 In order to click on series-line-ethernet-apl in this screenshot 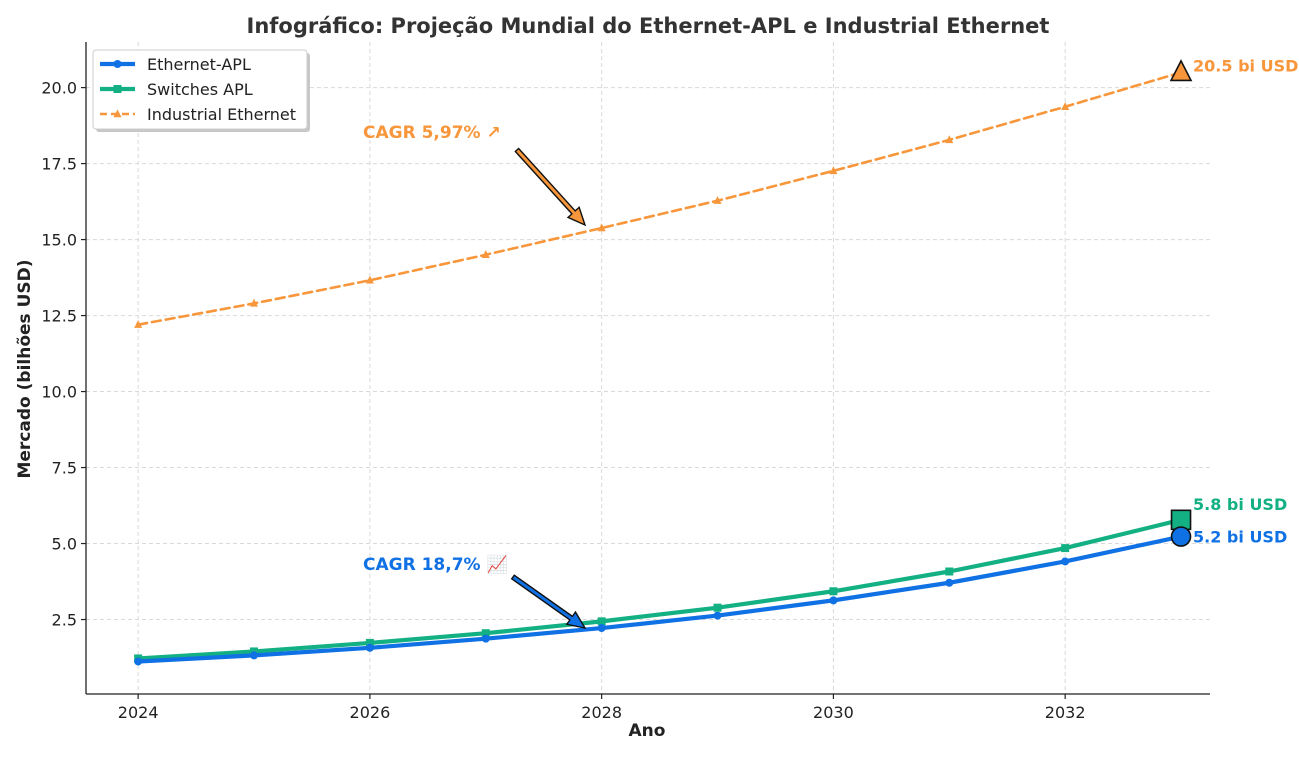, I will do `click(660, 599)`.